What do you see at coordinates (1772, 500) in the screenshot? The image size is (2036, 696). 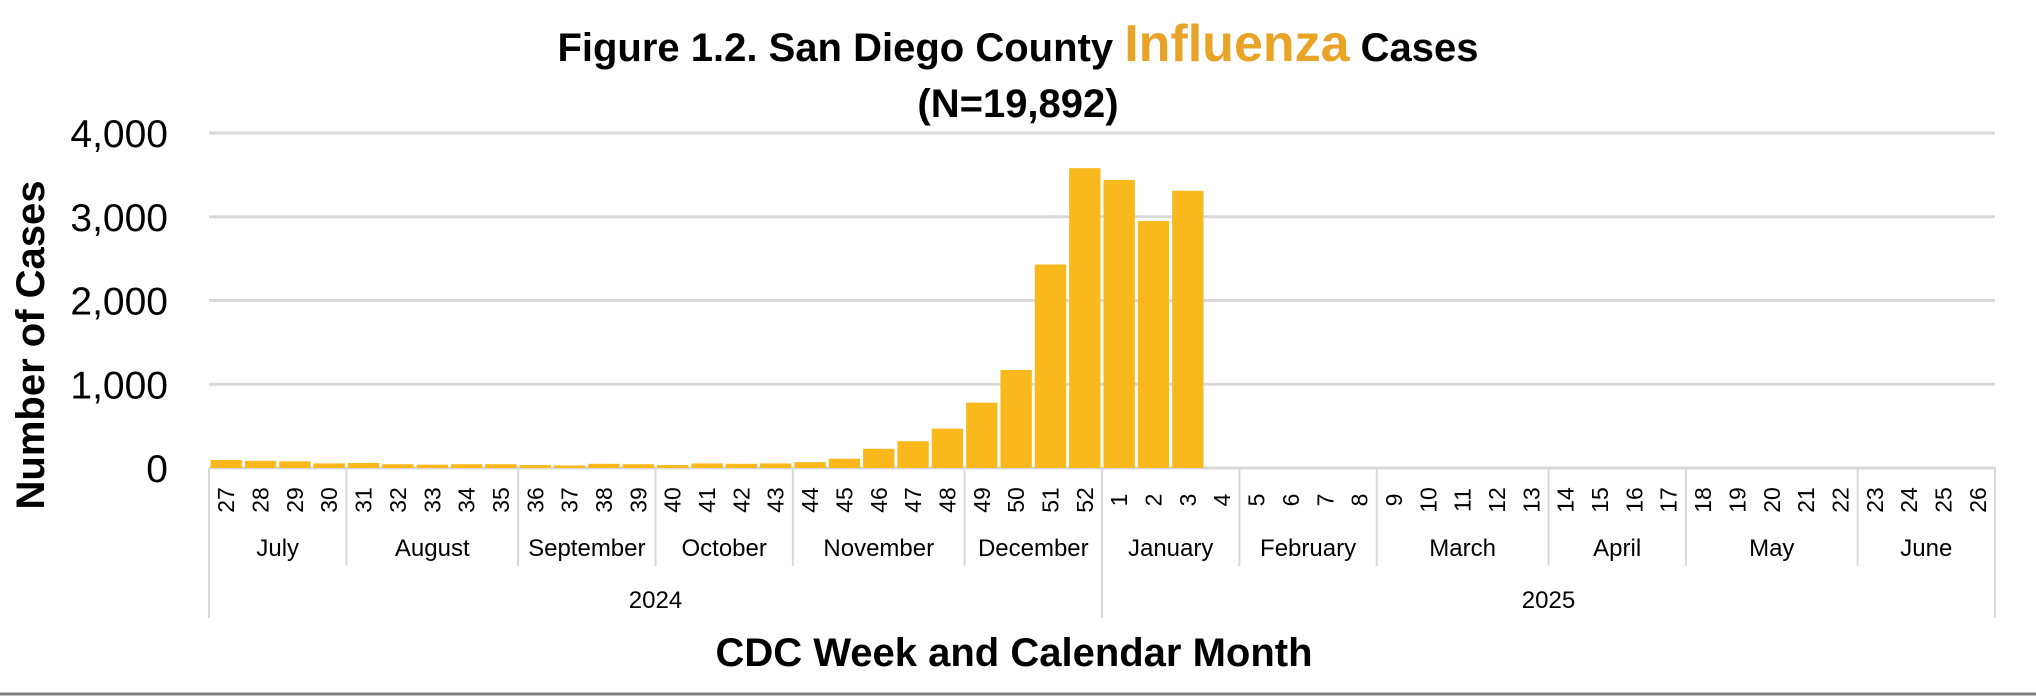 I see `week-tick-label: 20` at bounding box center [1772, 500].